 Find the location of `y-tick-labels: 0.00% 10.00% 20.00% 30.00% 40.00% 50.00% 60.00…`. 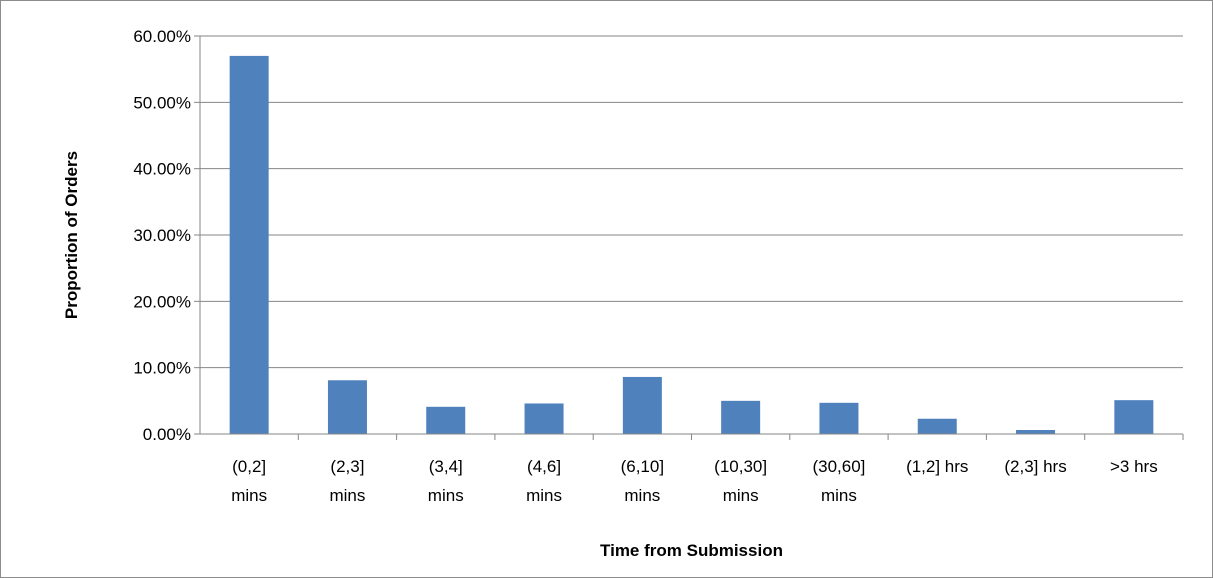

y-tick-labels: 0.00% 10.00% 20.00% 30.00% 40.00% 50.00% 60.00… is located at coordinates (162, 235).